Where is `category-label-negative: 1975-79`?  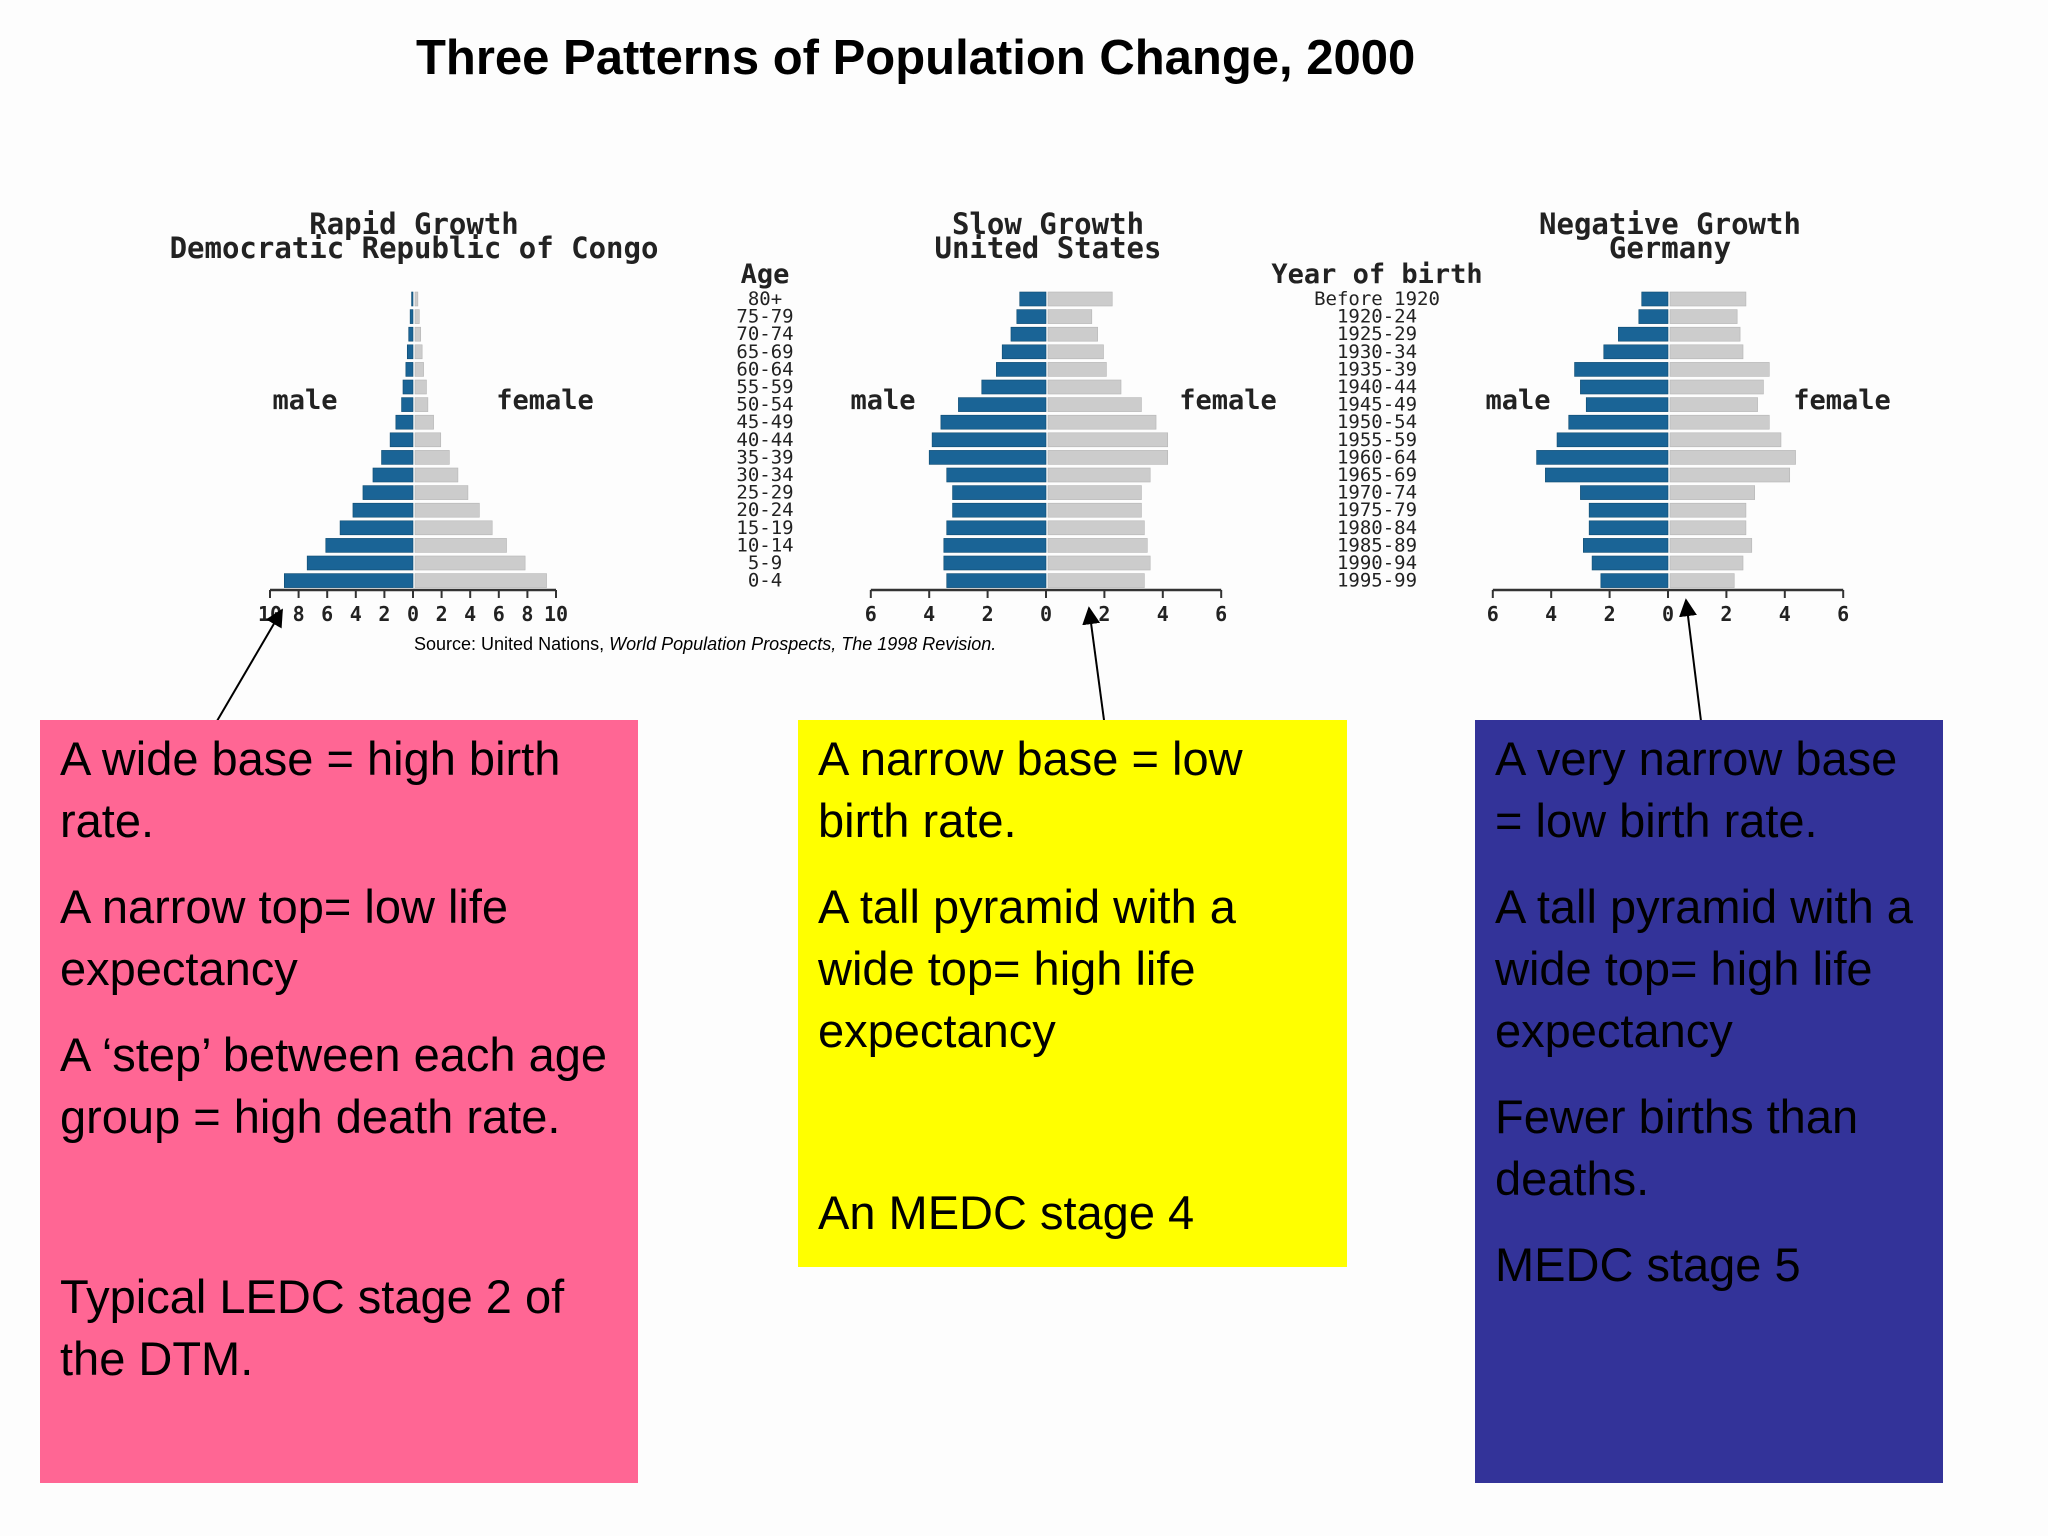
category-label-negative: 1975-79 is located at coordinates (1377, 510).